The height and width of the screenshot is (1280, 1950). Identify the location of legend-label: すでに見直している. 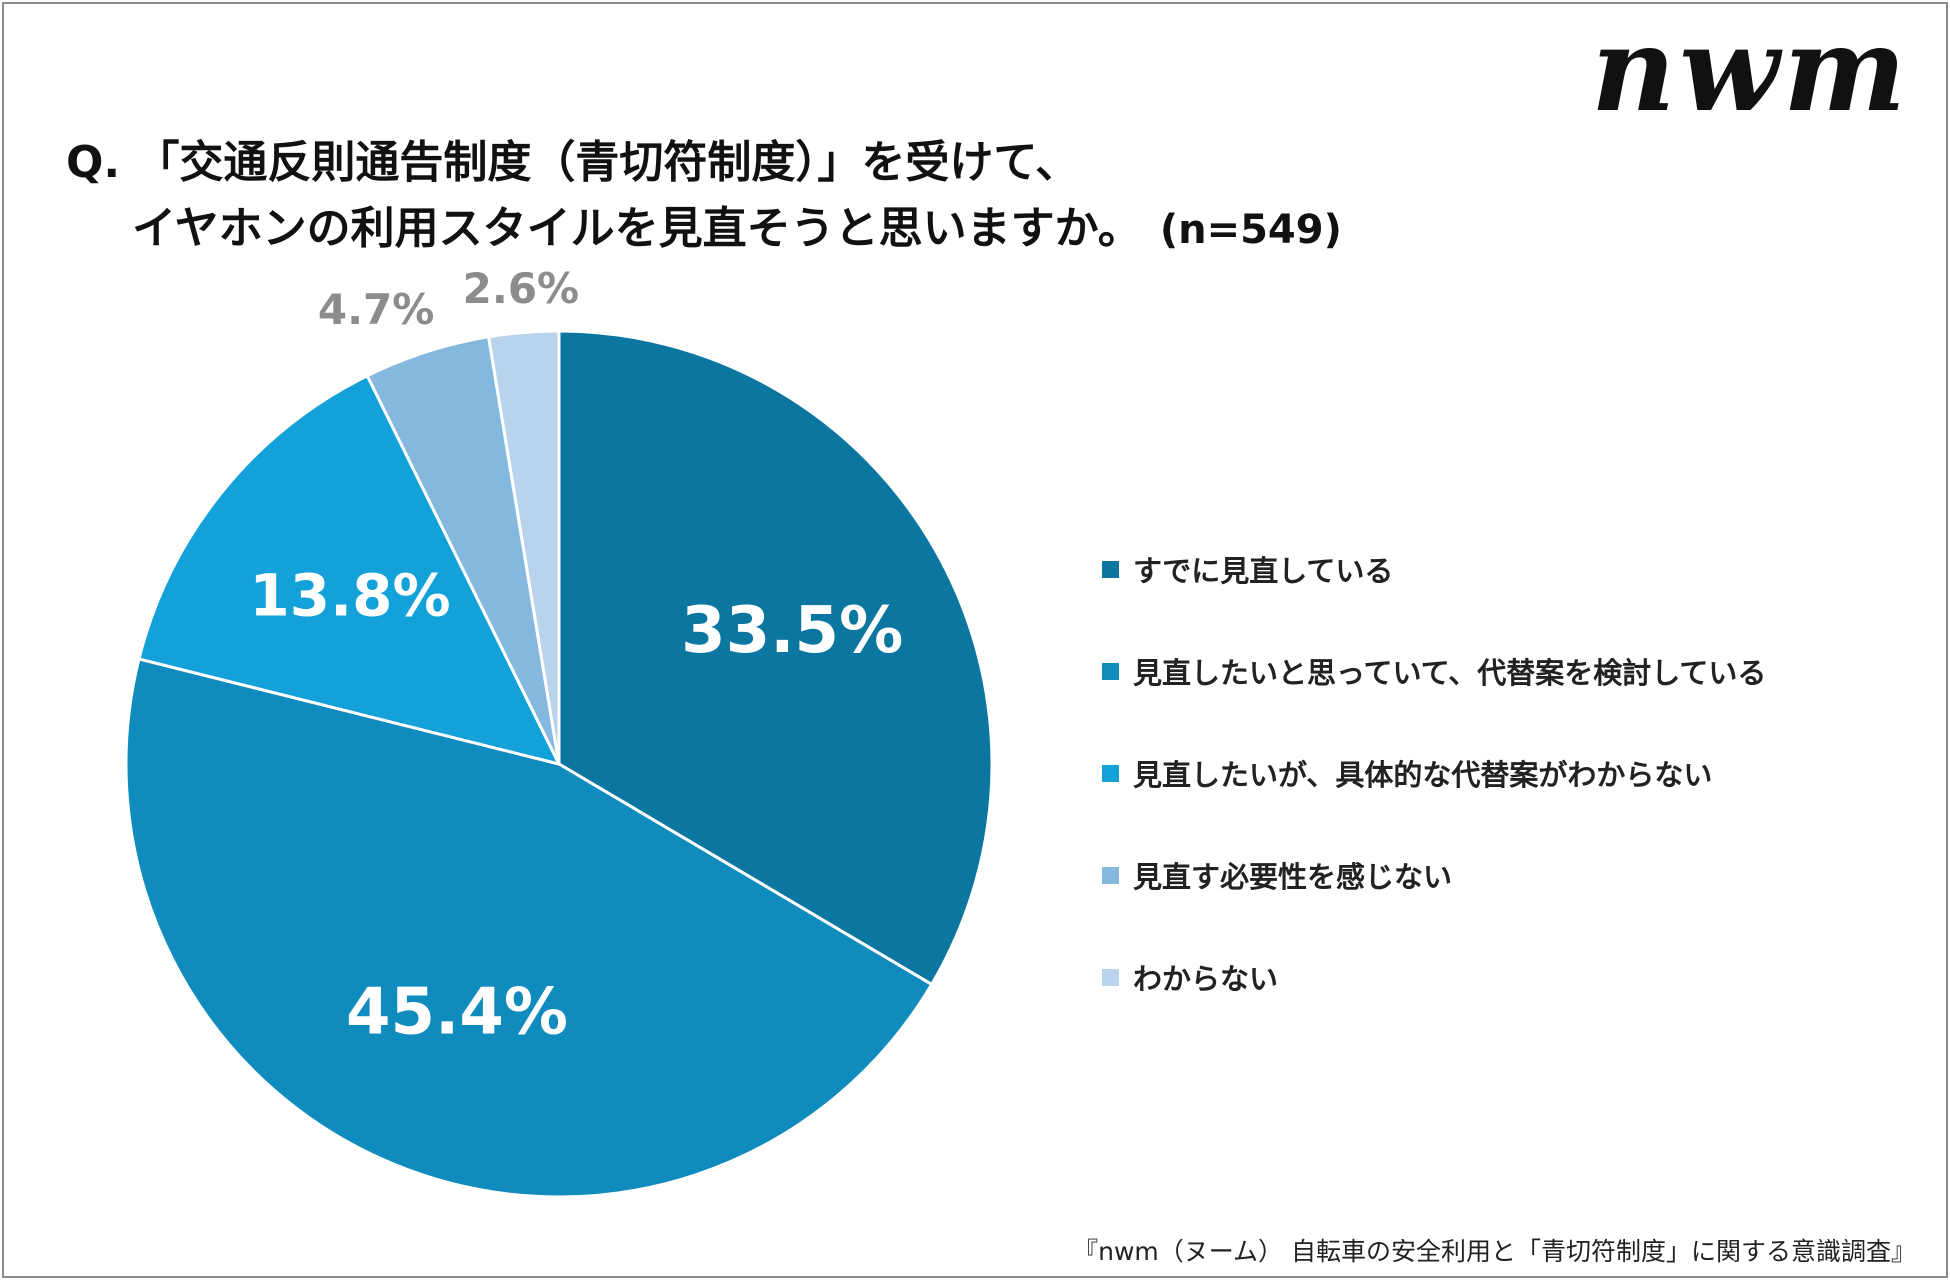
(1263, 571).